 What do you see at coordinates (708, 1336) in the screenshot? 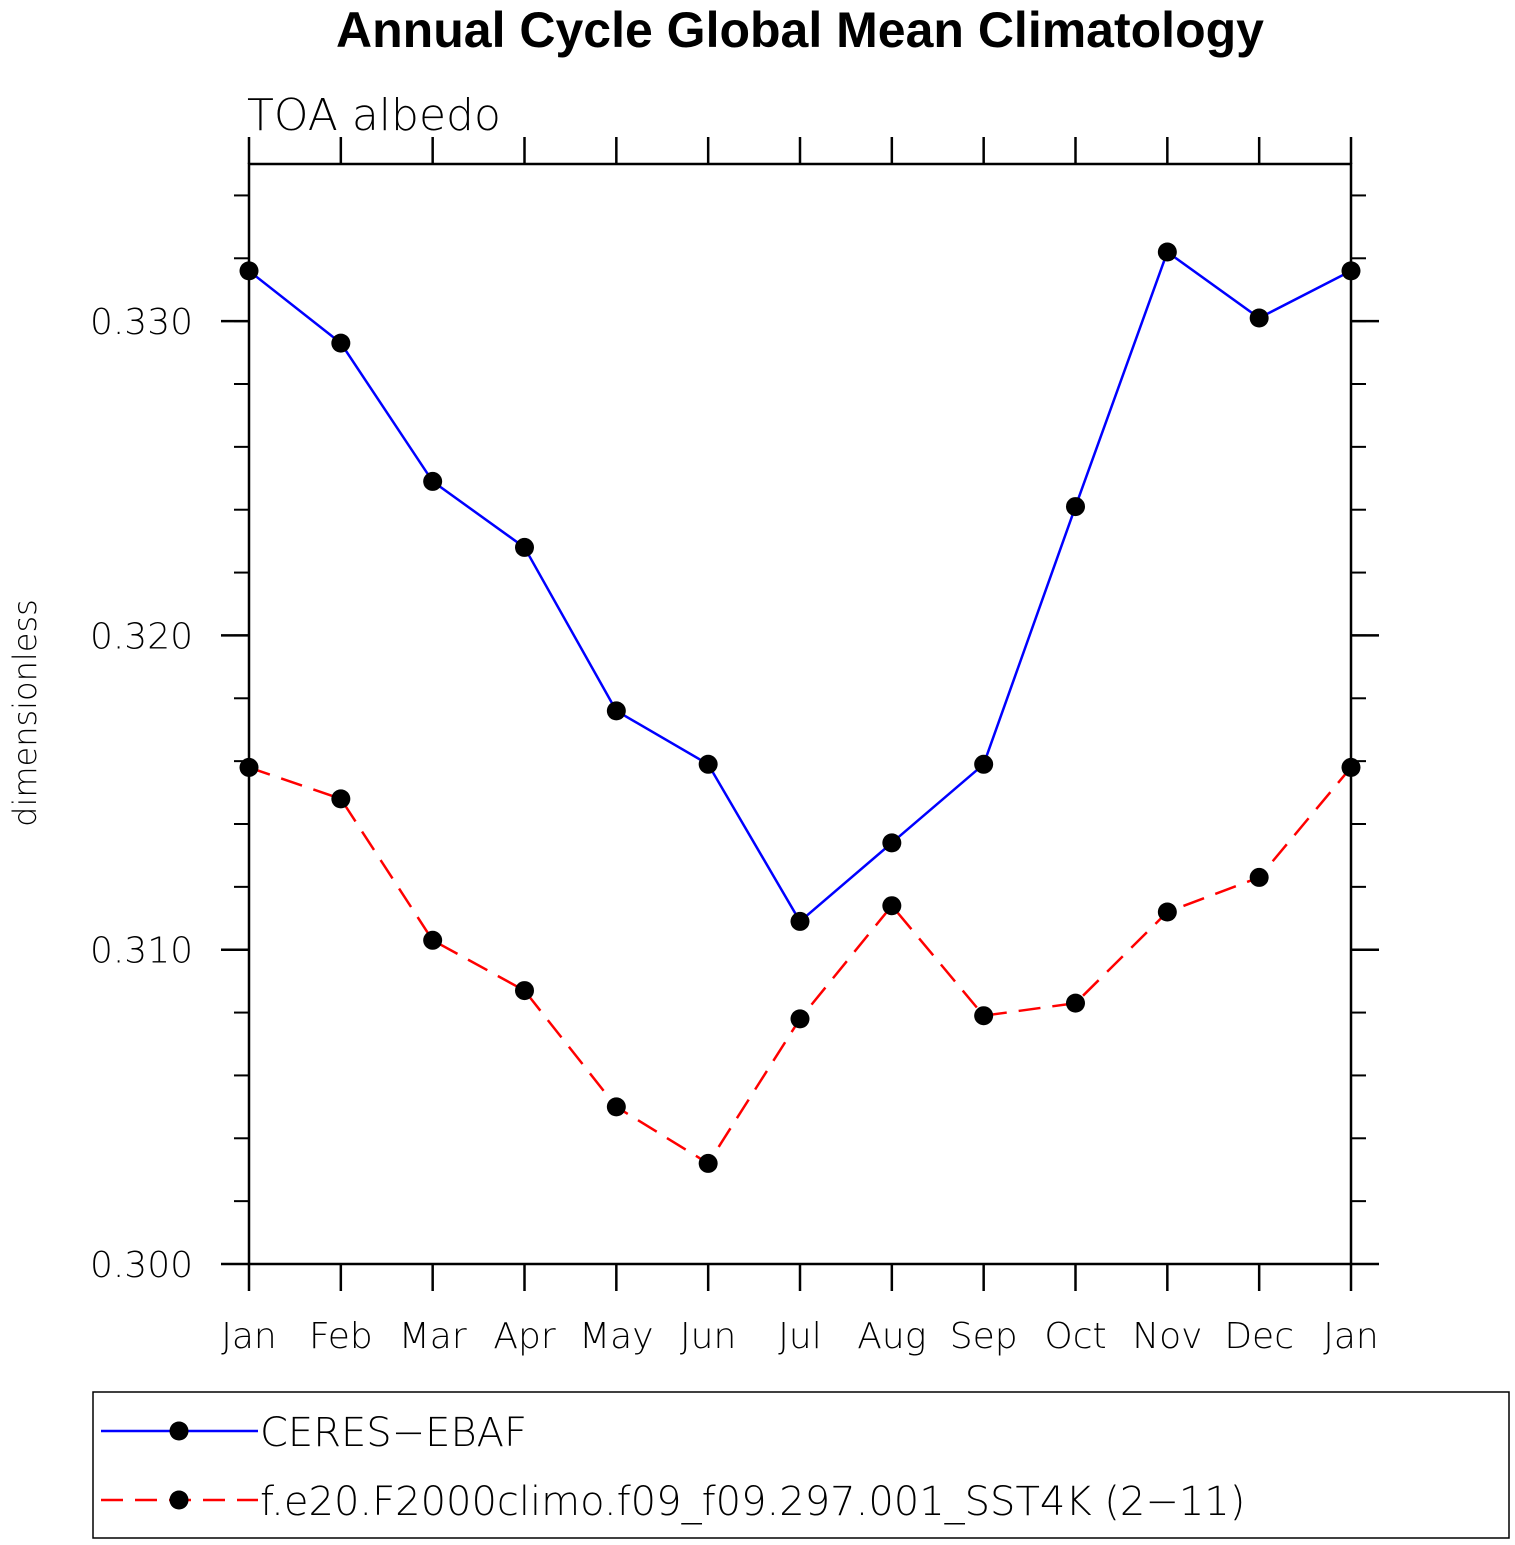
I see `x-tick-label: Jun` at bounding box center [708, 1336].